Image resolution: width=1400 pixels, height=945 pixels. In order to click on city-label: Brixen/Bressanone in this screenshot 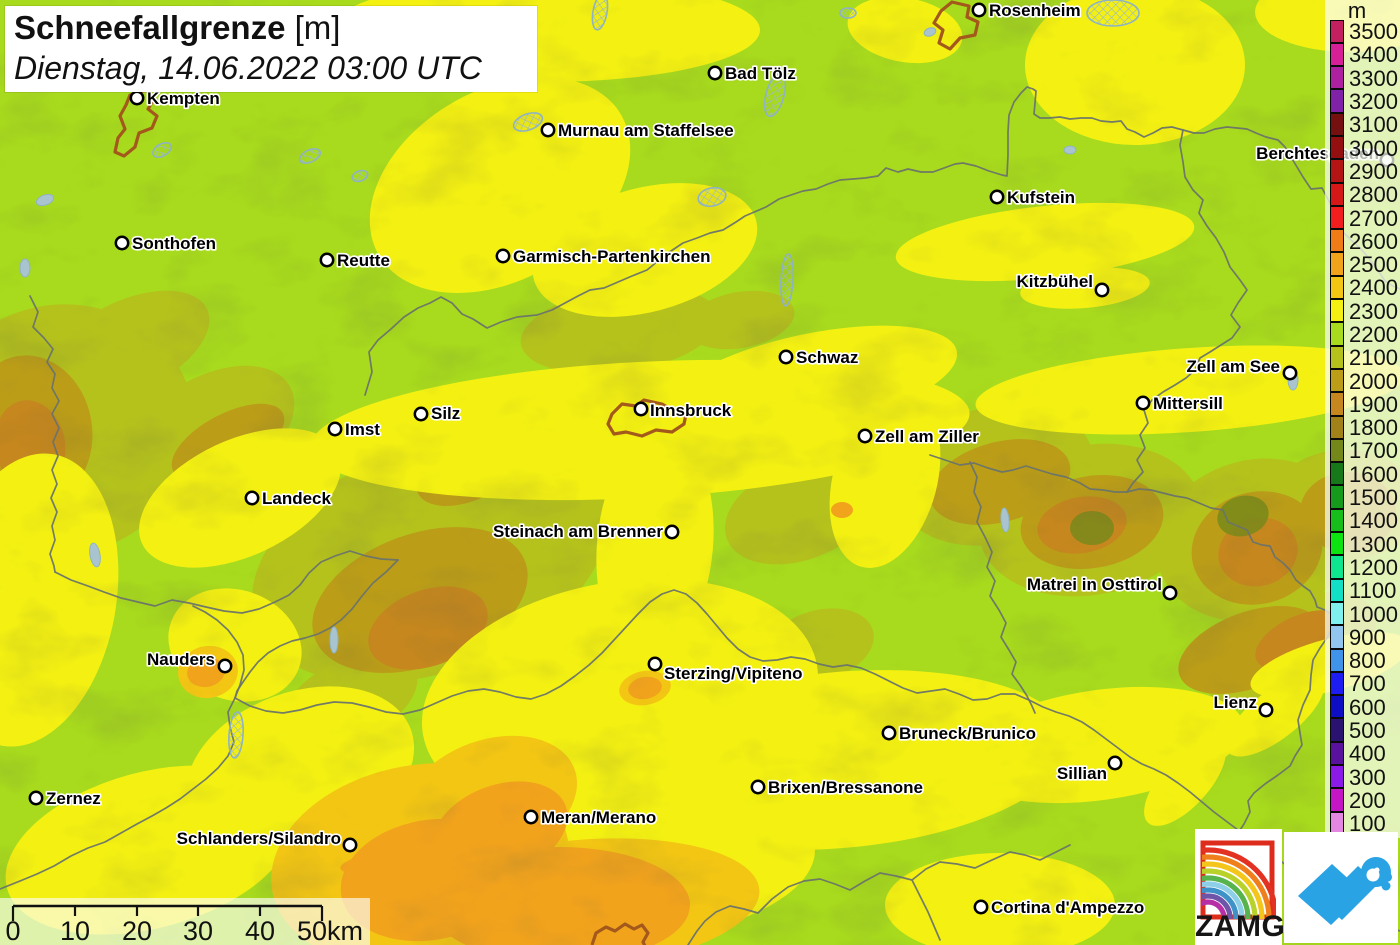, I will do `click(845, 787)`.